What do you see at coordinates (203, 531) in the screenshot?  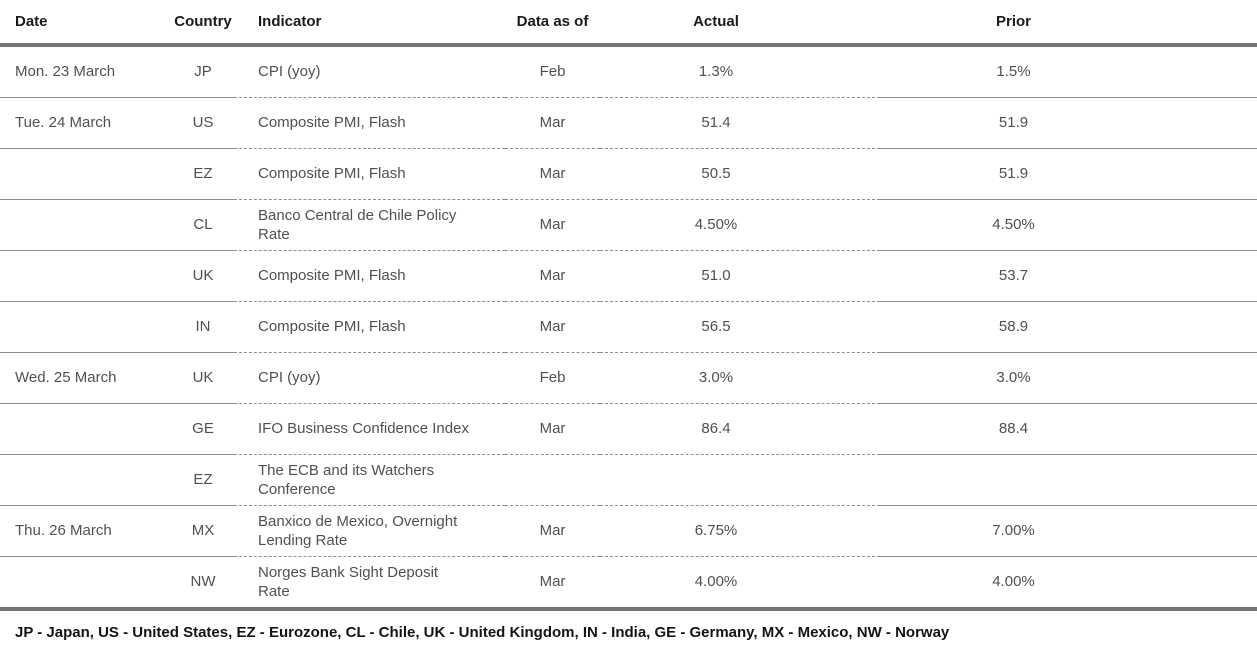 I see `cell-country: MX` at bounding box center [203, 531].